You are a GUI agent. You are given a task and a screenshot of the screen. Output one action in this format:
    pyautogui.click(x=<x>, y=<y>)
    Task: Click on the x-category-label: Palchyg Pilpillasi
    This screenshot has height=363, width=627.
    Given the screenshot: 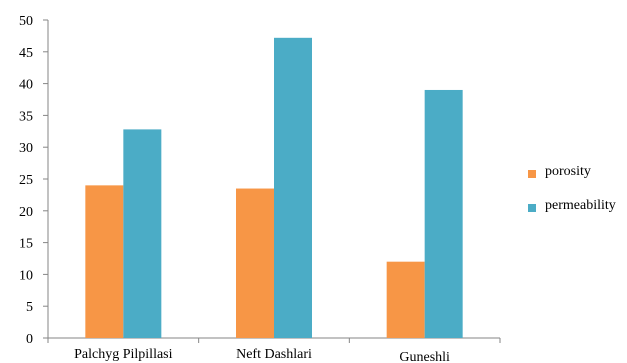 What is the action you would take?
    pyautogui.click(x=123, y=354)
    